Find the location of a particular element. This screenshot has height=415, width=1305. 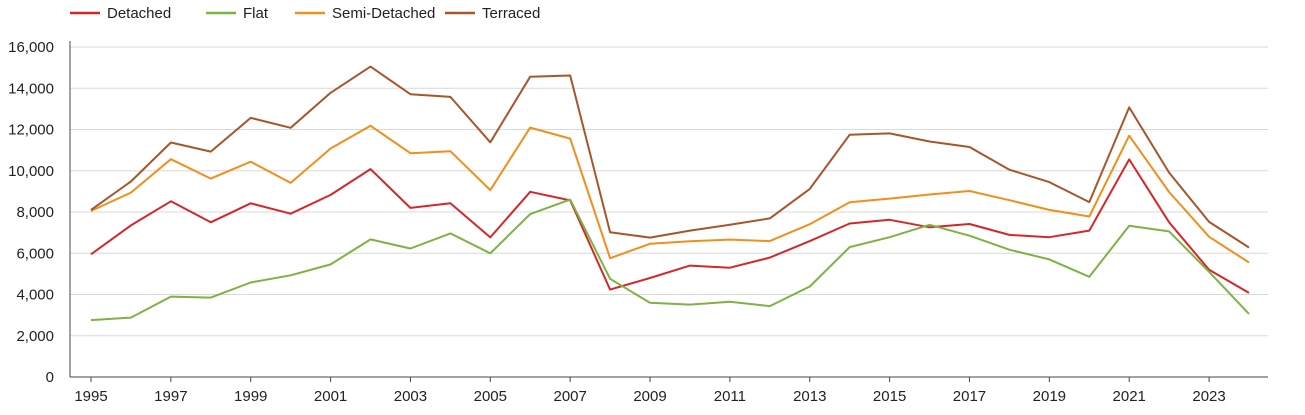

x-tick-label: 1997 is located at coordinates (170, 396).